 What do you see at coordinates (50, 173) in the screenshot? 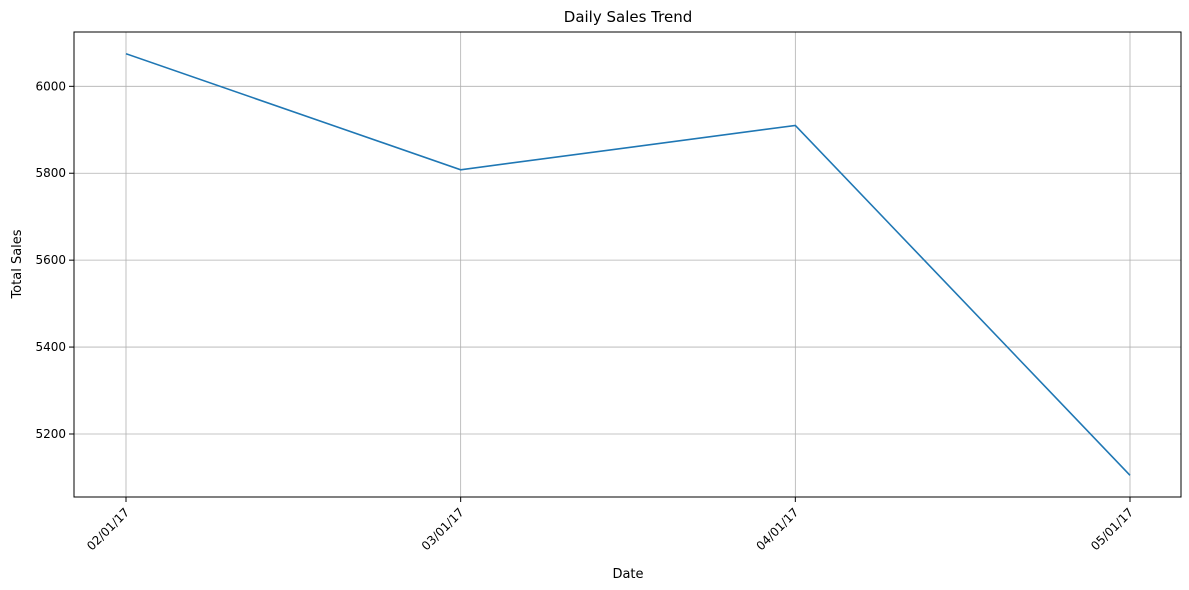
I see `y-tick-label: 5800` at bounding box center [50, 173].